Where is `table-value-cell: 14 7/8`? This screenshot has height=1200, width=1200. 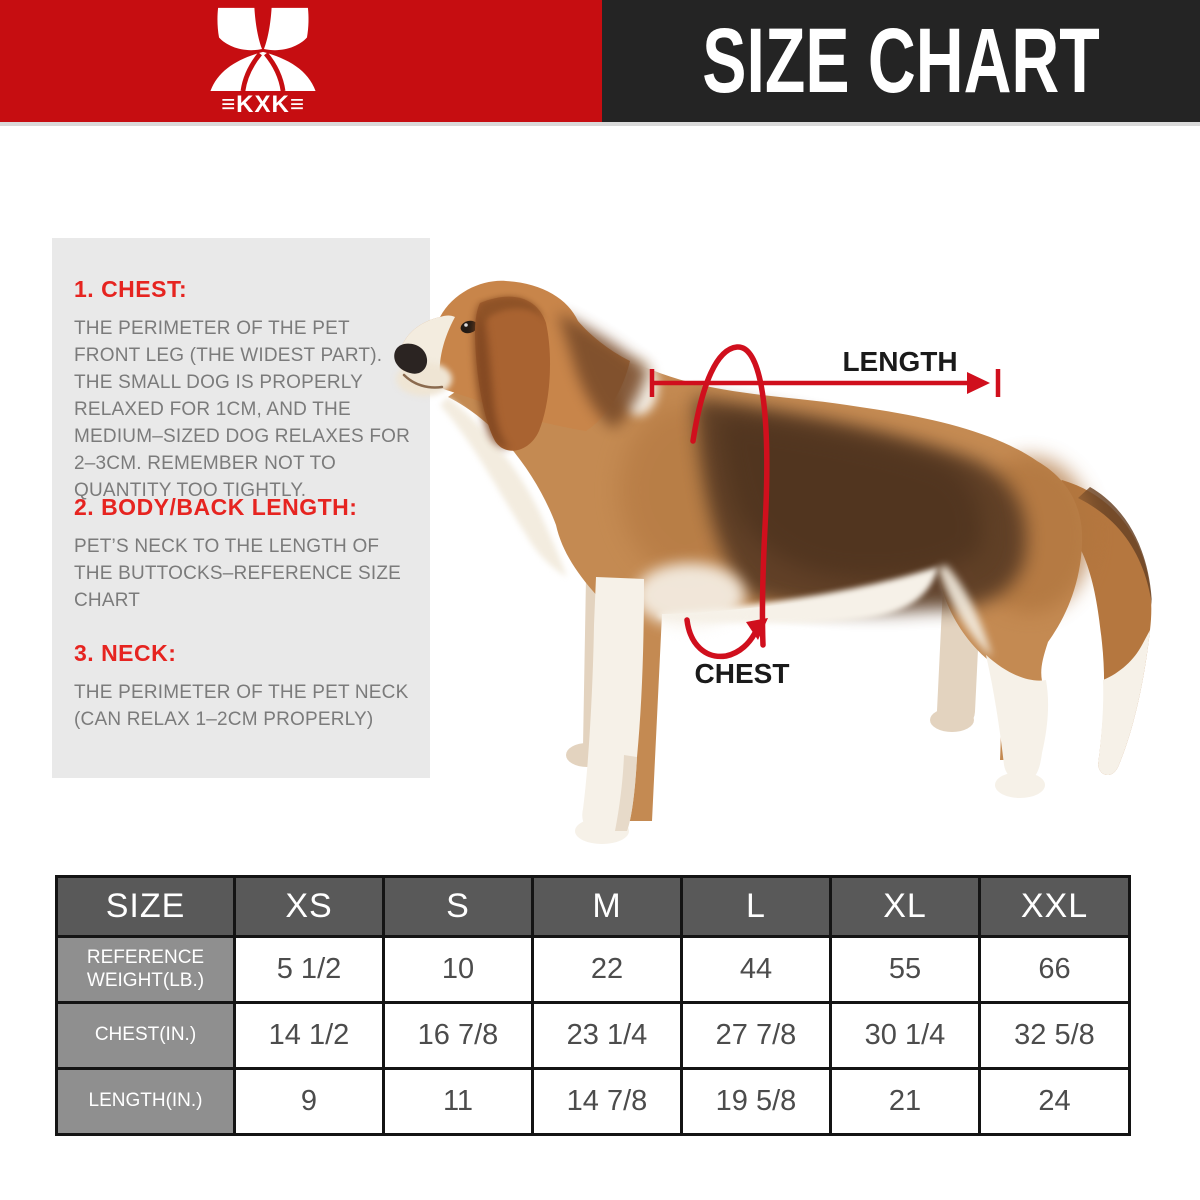 table-value-cell: 14 7/8 is located at coordinates (607, 1101).